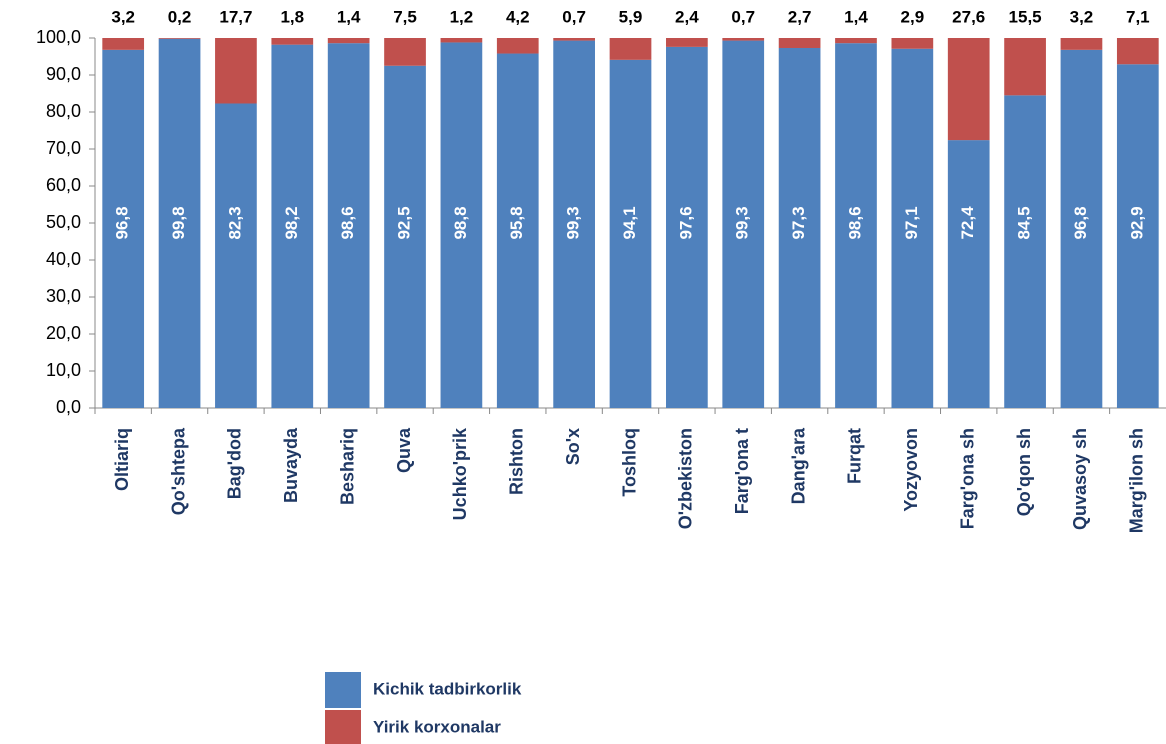 The image size is (1166, 744). Describe the element at coordinates (178, 471) in the screenshot. I see `x-tick-label: Qo'shtepa` at that location.